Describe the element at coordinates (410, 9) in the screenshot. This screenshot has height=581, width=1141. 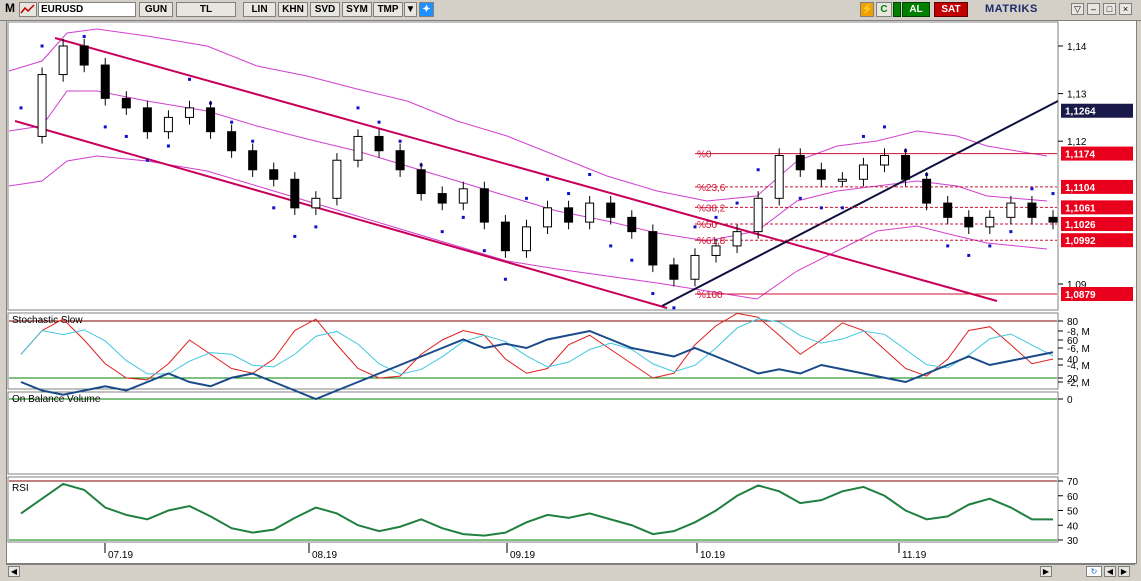
I see `chevron-down-icon: ▼` at that location.